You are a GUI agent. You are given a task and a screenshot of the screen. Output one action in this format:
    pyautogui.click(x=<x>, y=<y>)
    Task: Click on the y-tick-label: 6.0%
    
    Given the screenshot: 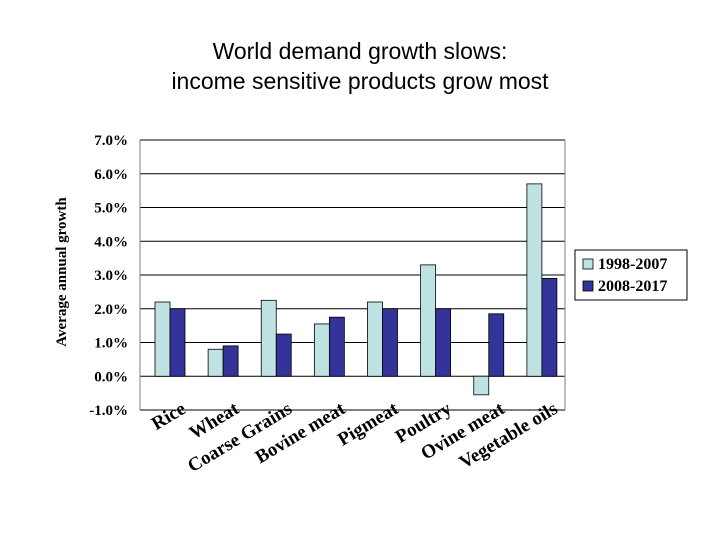 What is the action you would take?
    pyautogui.click(x=111, y=175)
    